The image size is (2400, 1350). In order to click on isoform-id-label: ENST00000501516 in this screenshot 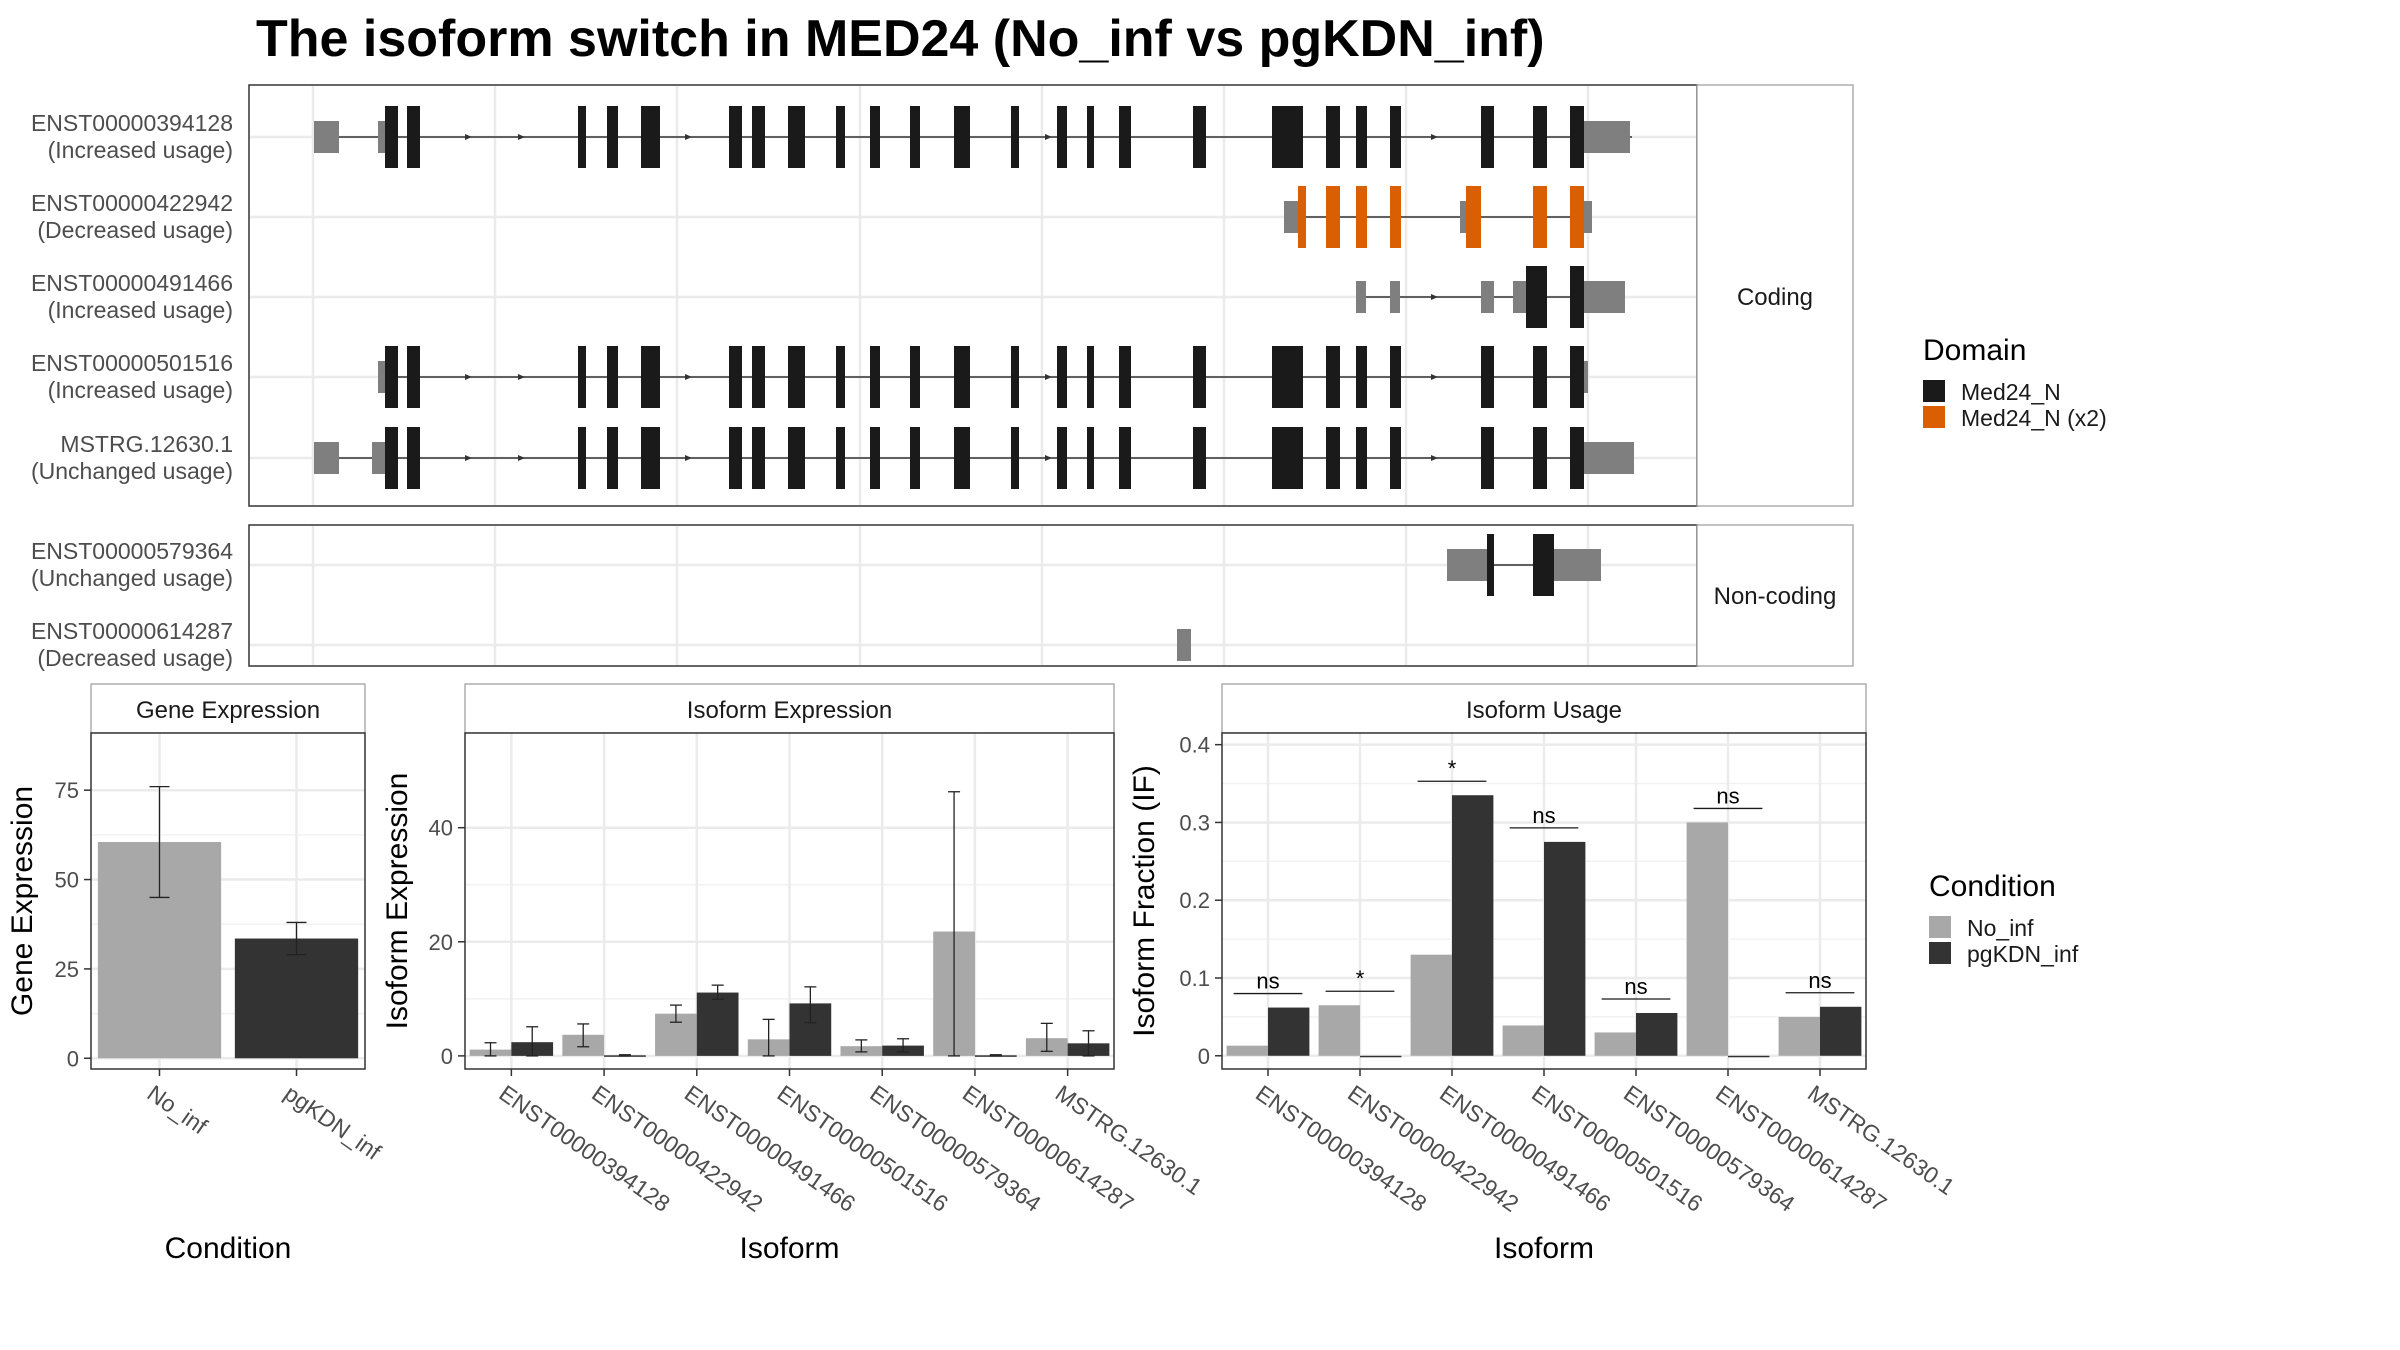, I will do `click(132, 363)`.